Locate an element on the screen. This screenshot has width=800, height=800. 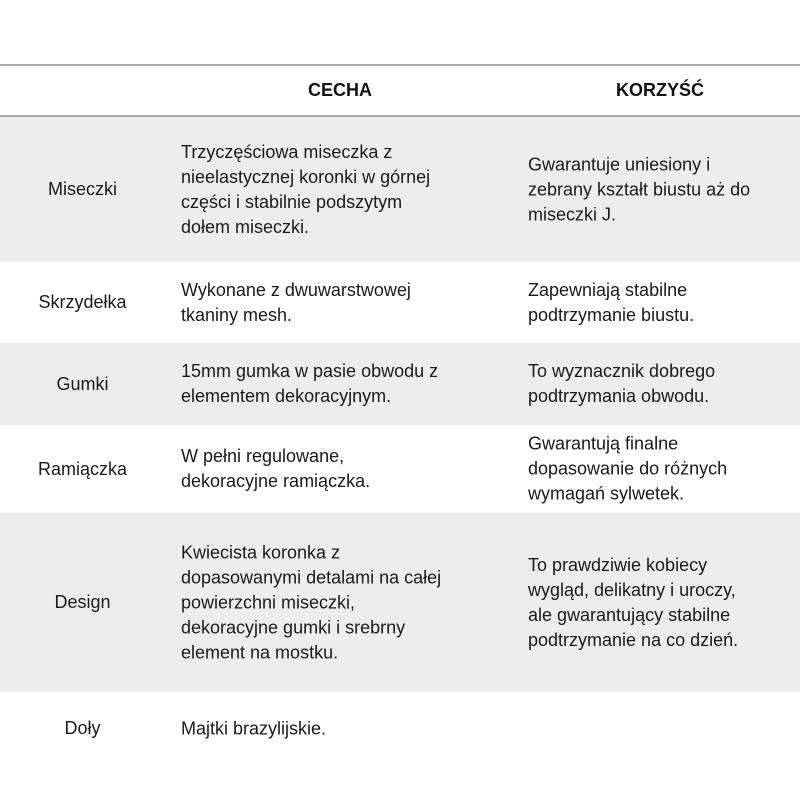
row-label: Gumki is located at coordinates (82, 383).